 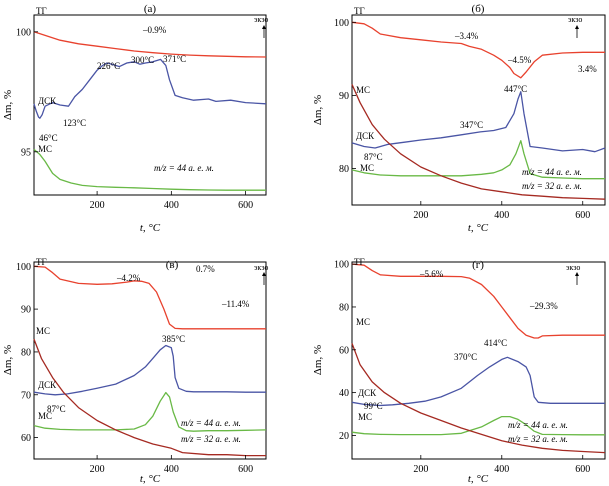 I want to click on panel-b-ylabel: Δm, %, so click(x=318, y=110).